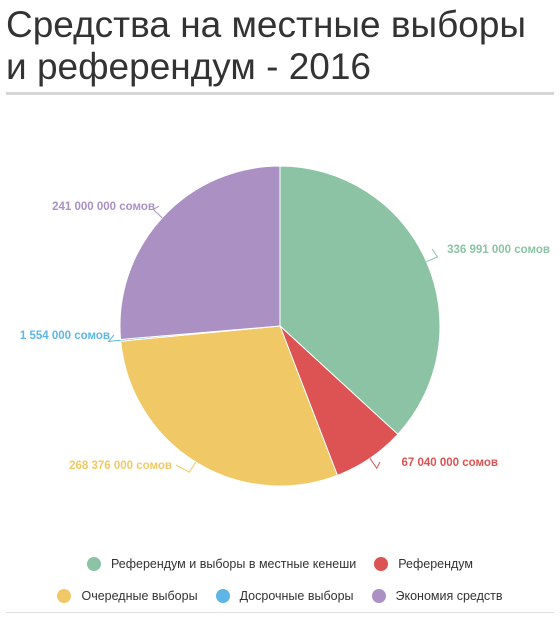 Image resolution: width=560 pixels, height=617 pixels. What do you see at coordinates (120, 466) in the screenshot?
I see `data-label: 268 376 000 сомов` at bounding box center [120, 466].